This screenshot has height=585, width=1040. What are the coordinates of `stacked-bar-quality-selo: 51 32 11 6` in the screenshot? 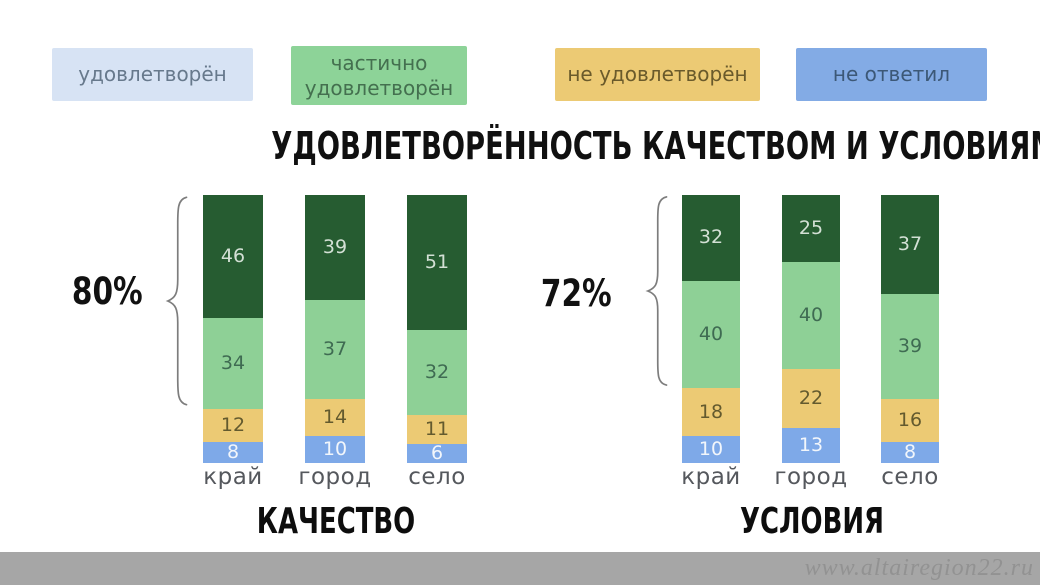 It's located at (437, 329).